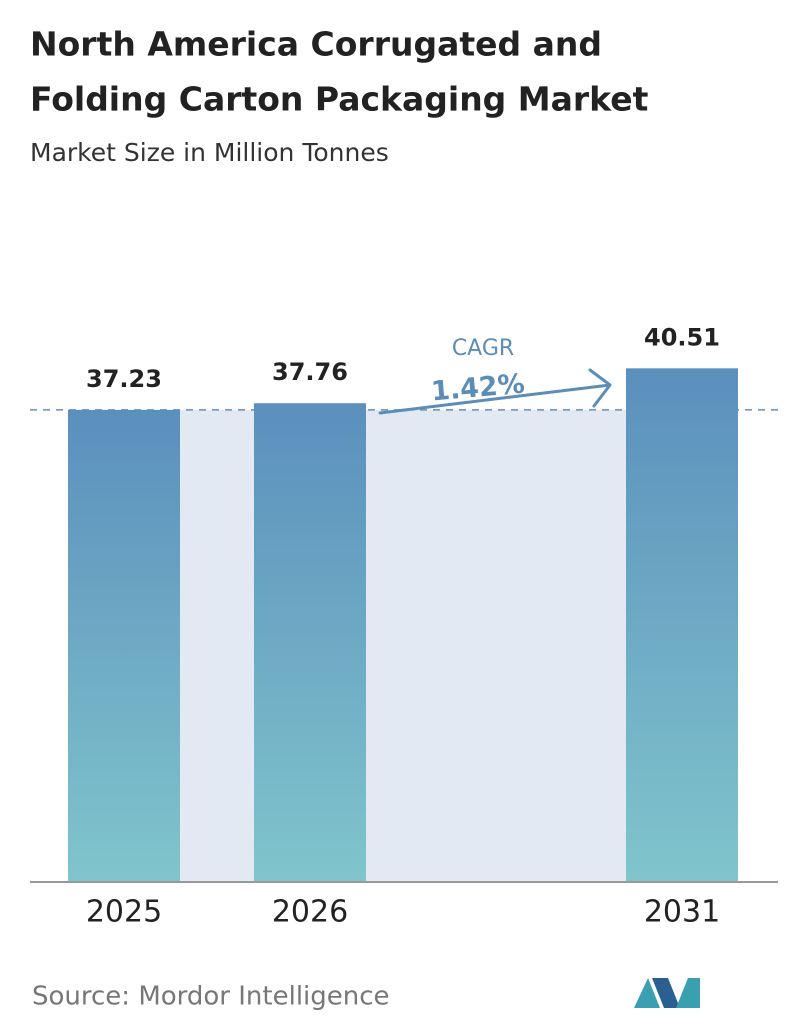 This screenshot has height=1034, width=796. What do you see at coordinates (310, 912) in the screenshot?
I see `x-tick-label: 2026` at bounding box center [310, 912].